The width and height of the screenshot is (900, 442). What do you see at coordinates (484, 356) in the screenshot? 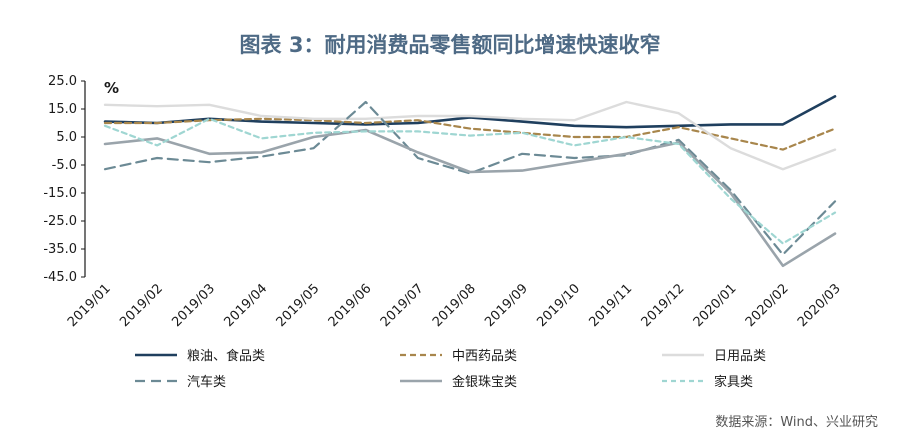
I see `legend-label-2: 中西药品类` at bounding box center [484, 356].